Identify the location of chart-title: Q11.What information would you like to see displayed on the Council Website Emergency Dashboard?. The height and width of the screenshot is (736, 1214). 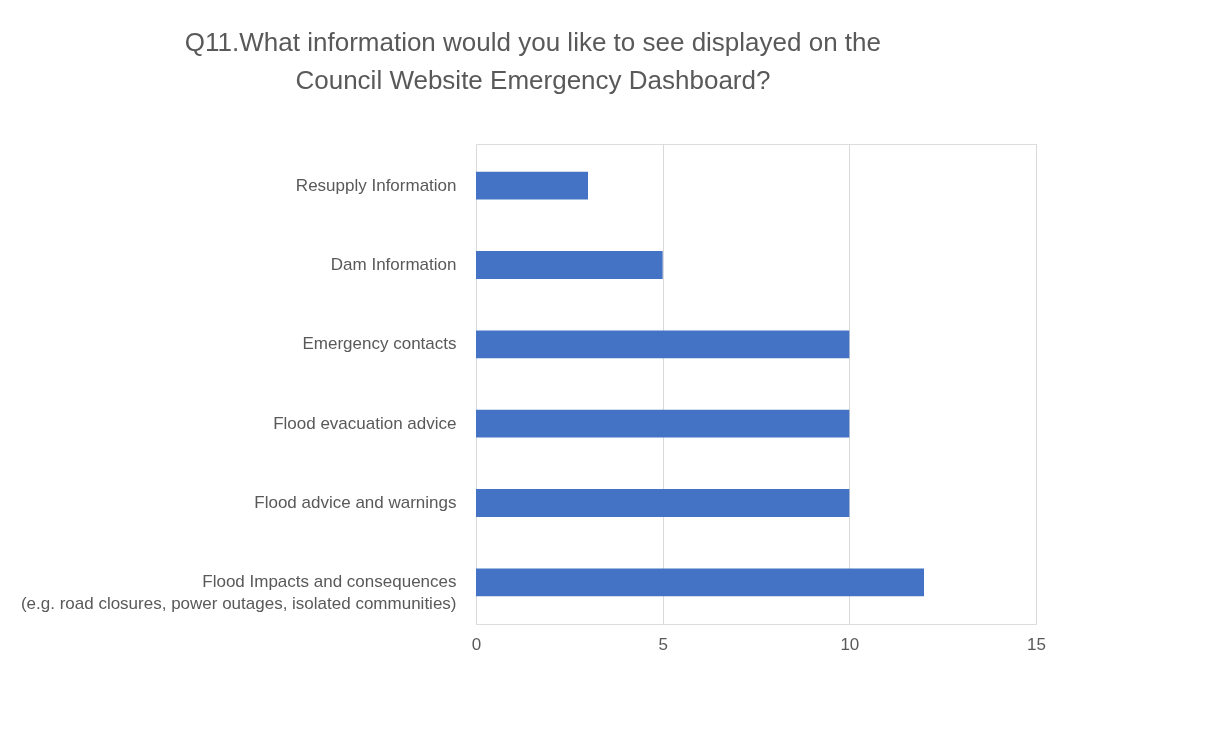
(532, 61).